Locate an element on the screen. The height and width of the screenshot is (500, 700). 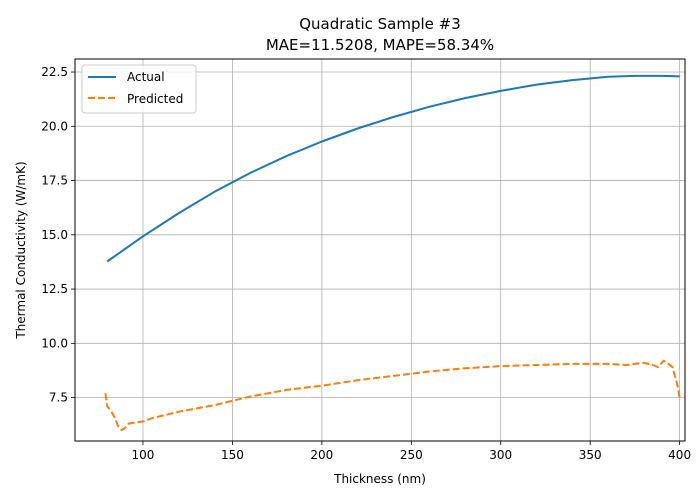
y-tick-label: 22.5 is located at coordinates (54, 72).